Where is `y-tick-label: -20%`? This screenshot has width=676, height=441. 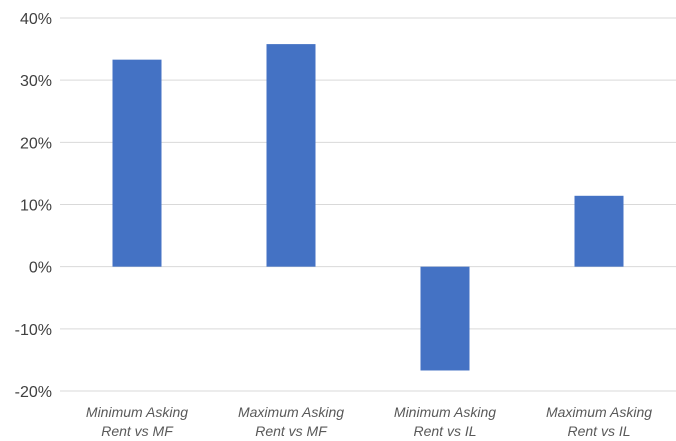 y-tick-label: -20% is located at coordinates (33, 392).